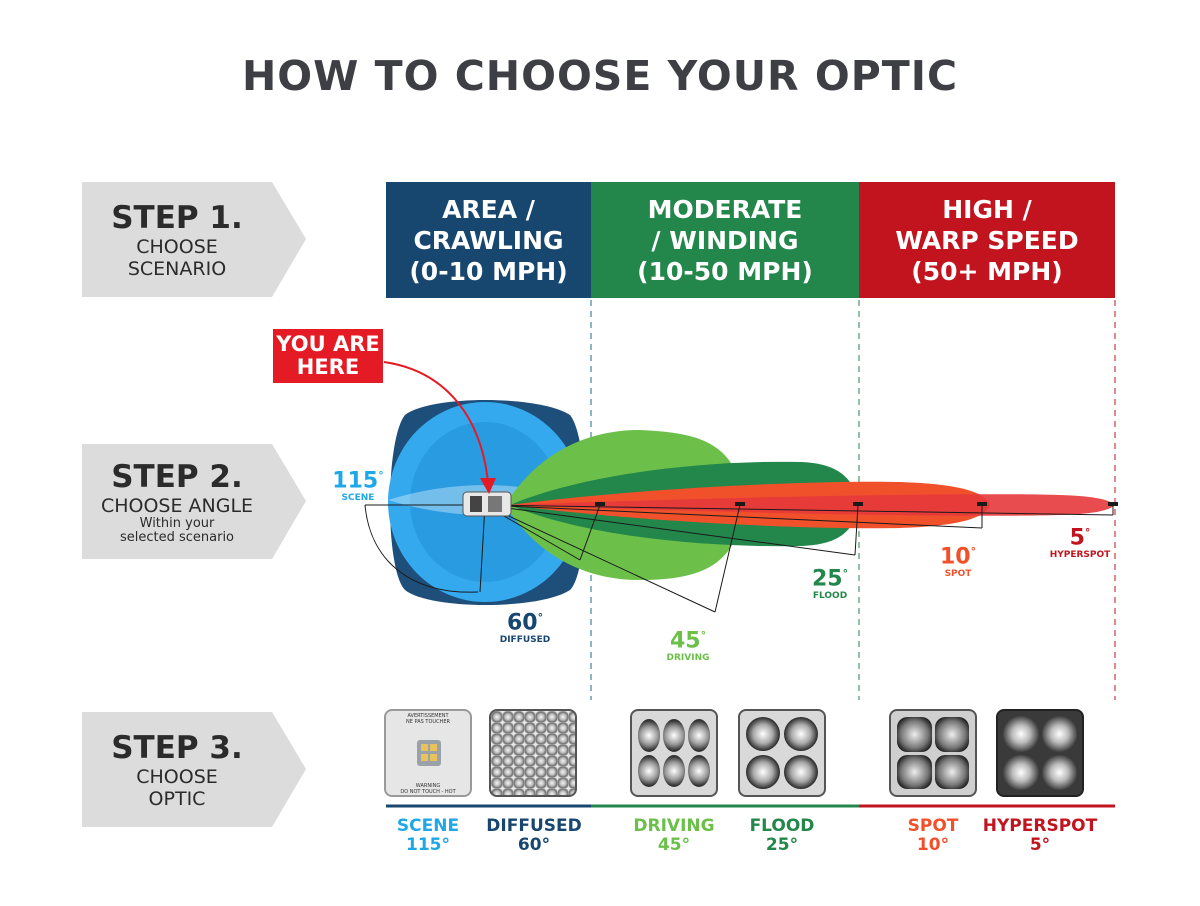 The width and height of the screenshot is (1200, 906). What do you see at coordinates (827, 579) in the screenshot?
I see `angle-value: 25` at bounding box center [827, 579].